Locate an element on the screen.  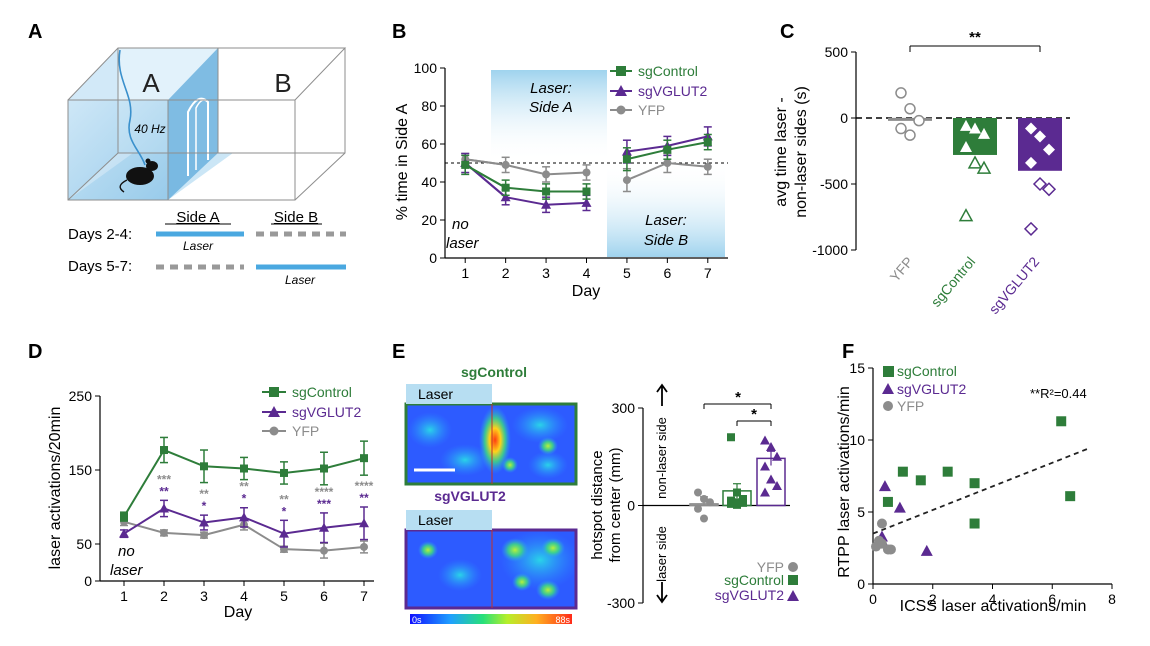
f-point-YFP is located at coordinates (881, 523).